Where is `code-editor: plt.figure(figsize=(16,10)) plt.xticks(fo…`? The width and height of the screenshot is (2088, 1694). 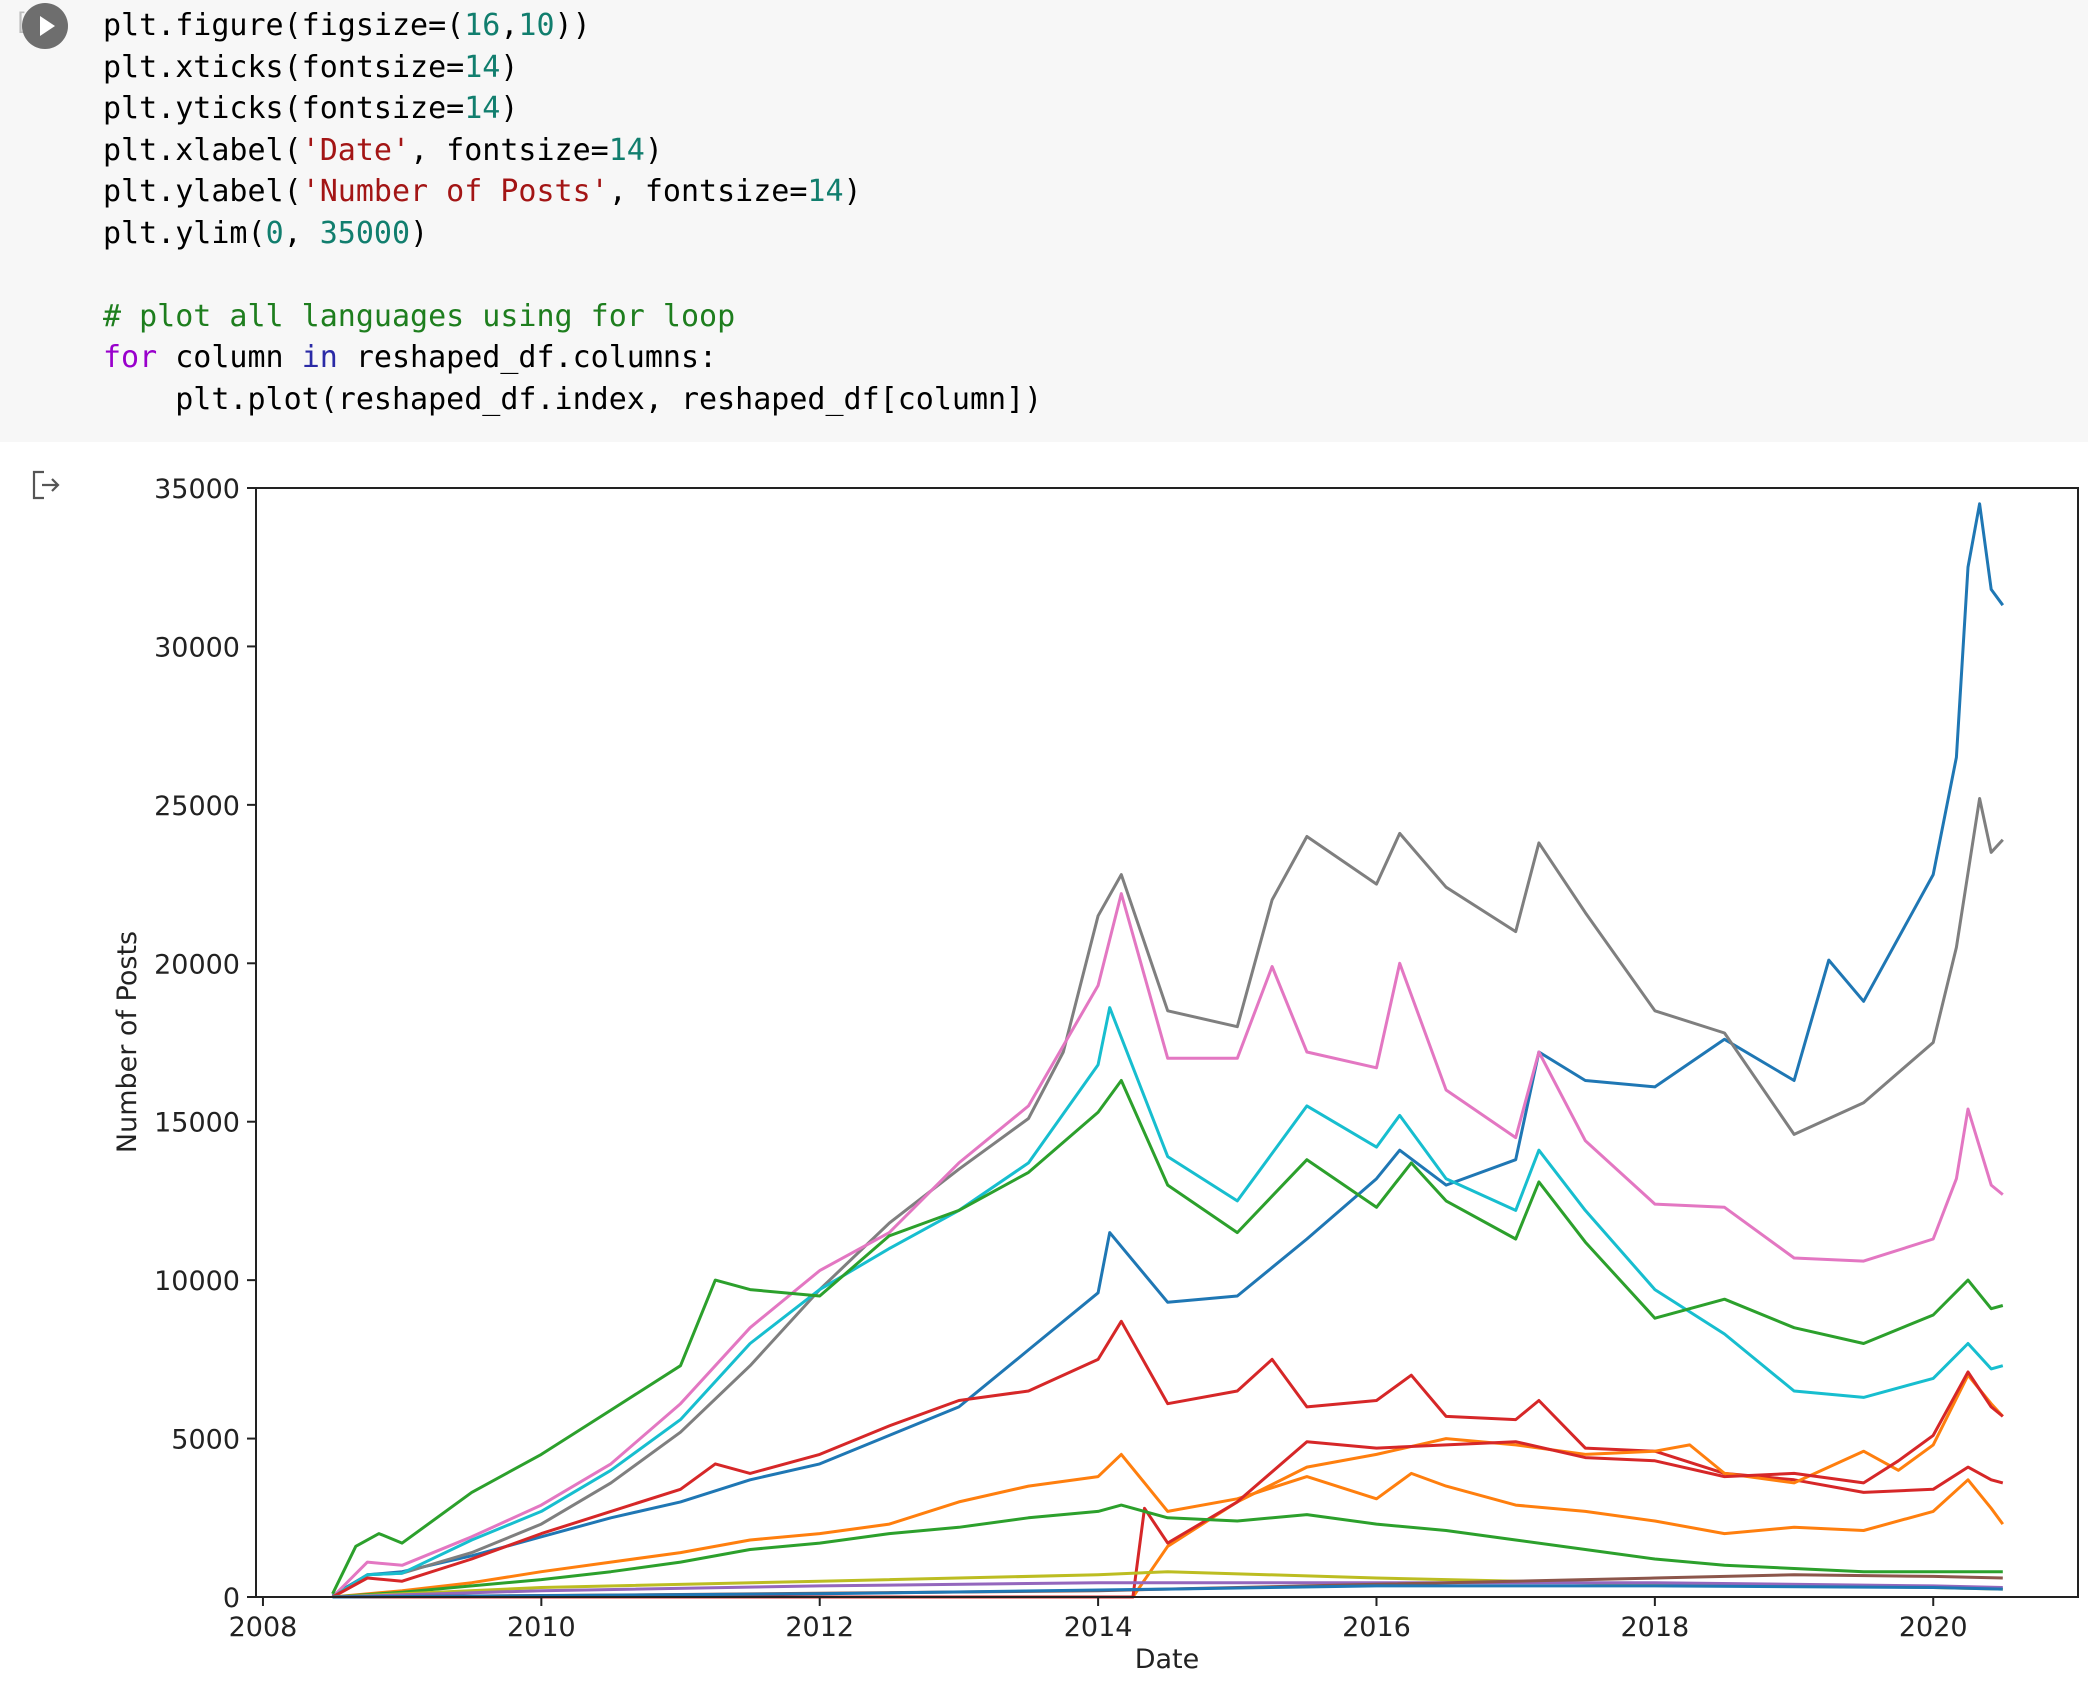
code-editor: plt.figure(figsize=(16,10)) plt.xticks(fo… is located at coordinates (572, 212).